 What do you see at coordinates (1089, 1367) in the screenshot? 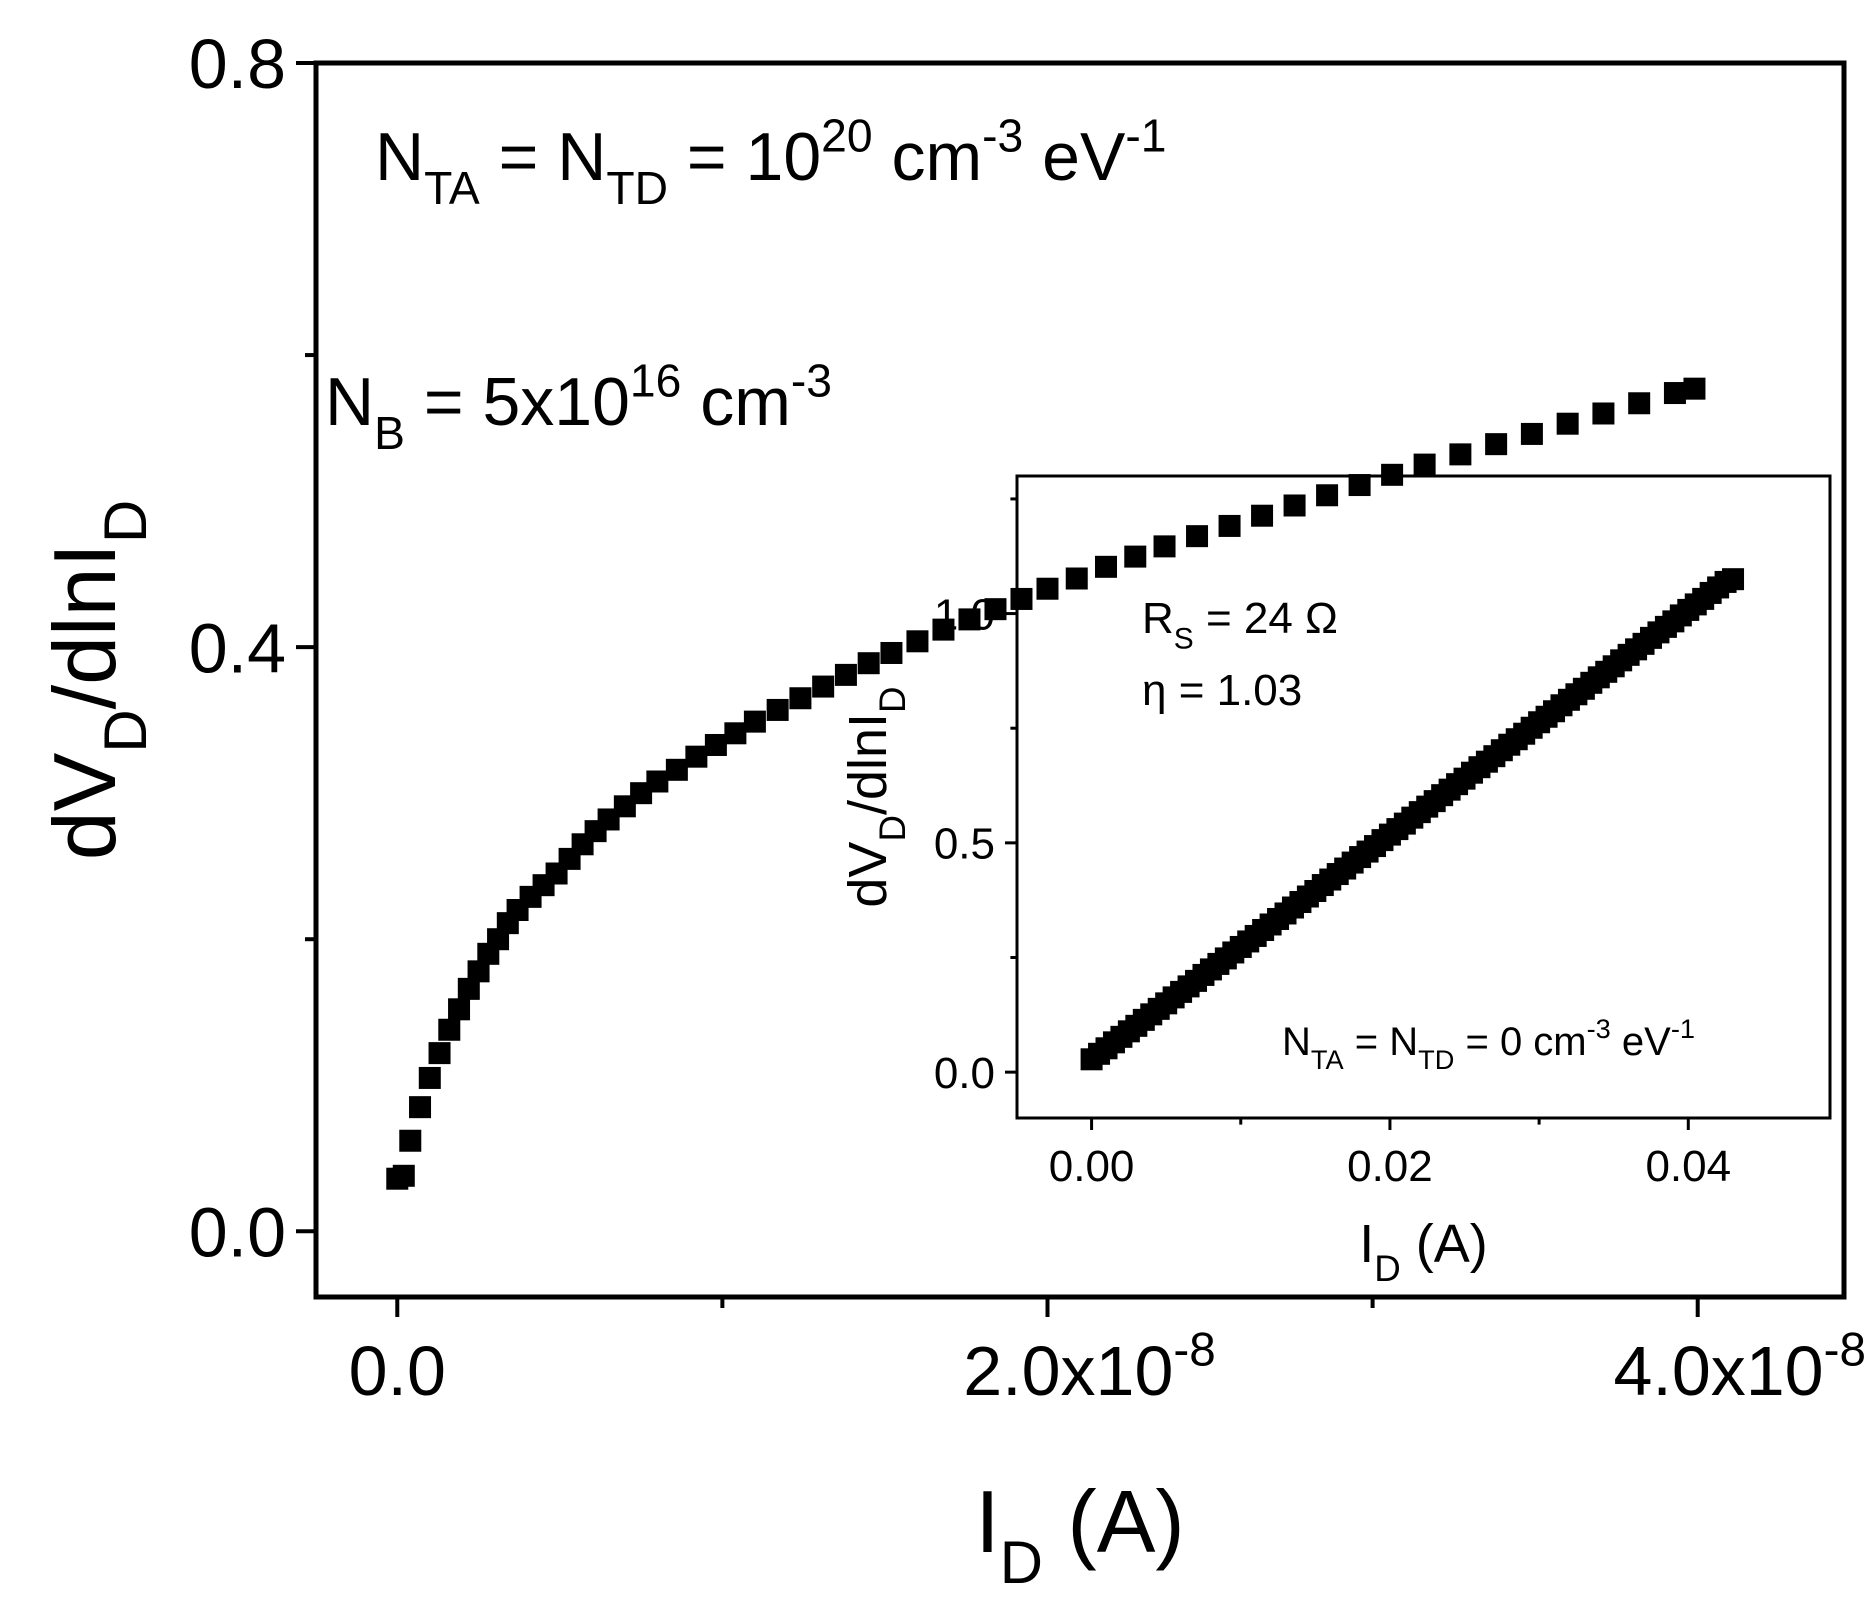
I see `x-tick-label: 2.0x10⁻⁸` at bounding box center [1089, 1367].